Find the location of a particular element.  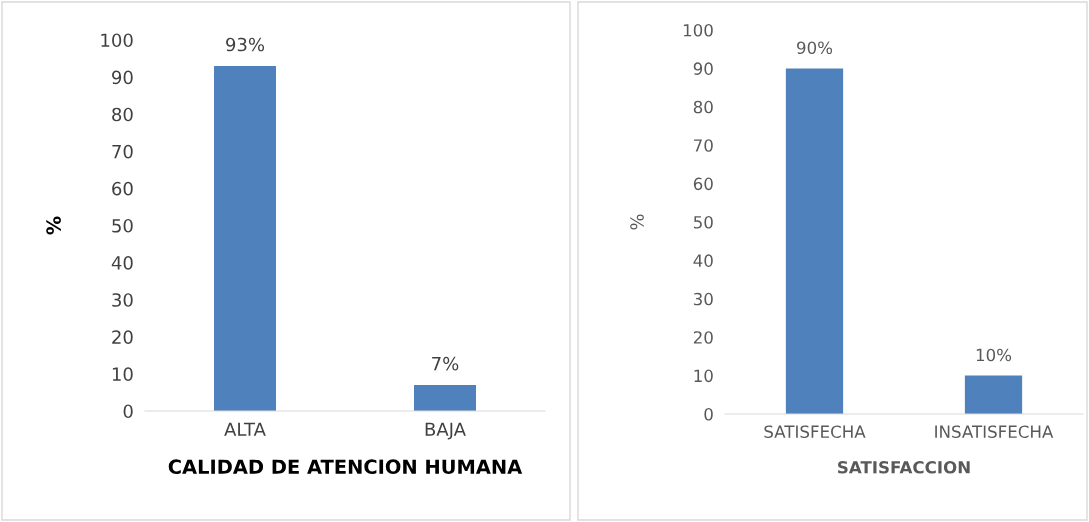

x-axis-title: CALIDAD DE ATENCION HUMANA is located at coordinates (345, 467).